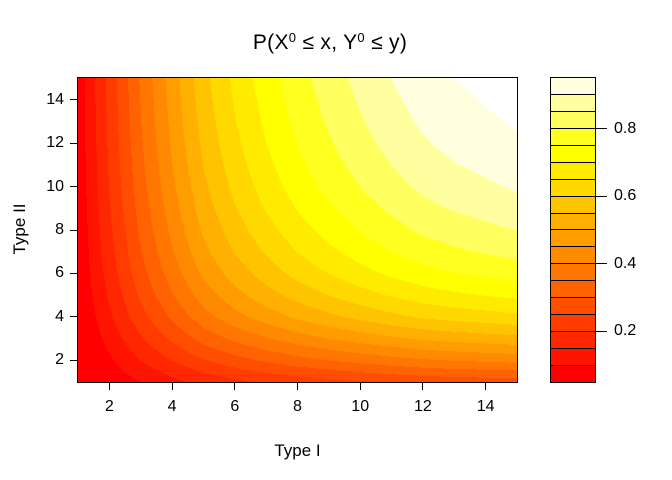  Describe the element at coordinates (55, 99) in the screenshot. I see `y-tick-label: 14` at that location.